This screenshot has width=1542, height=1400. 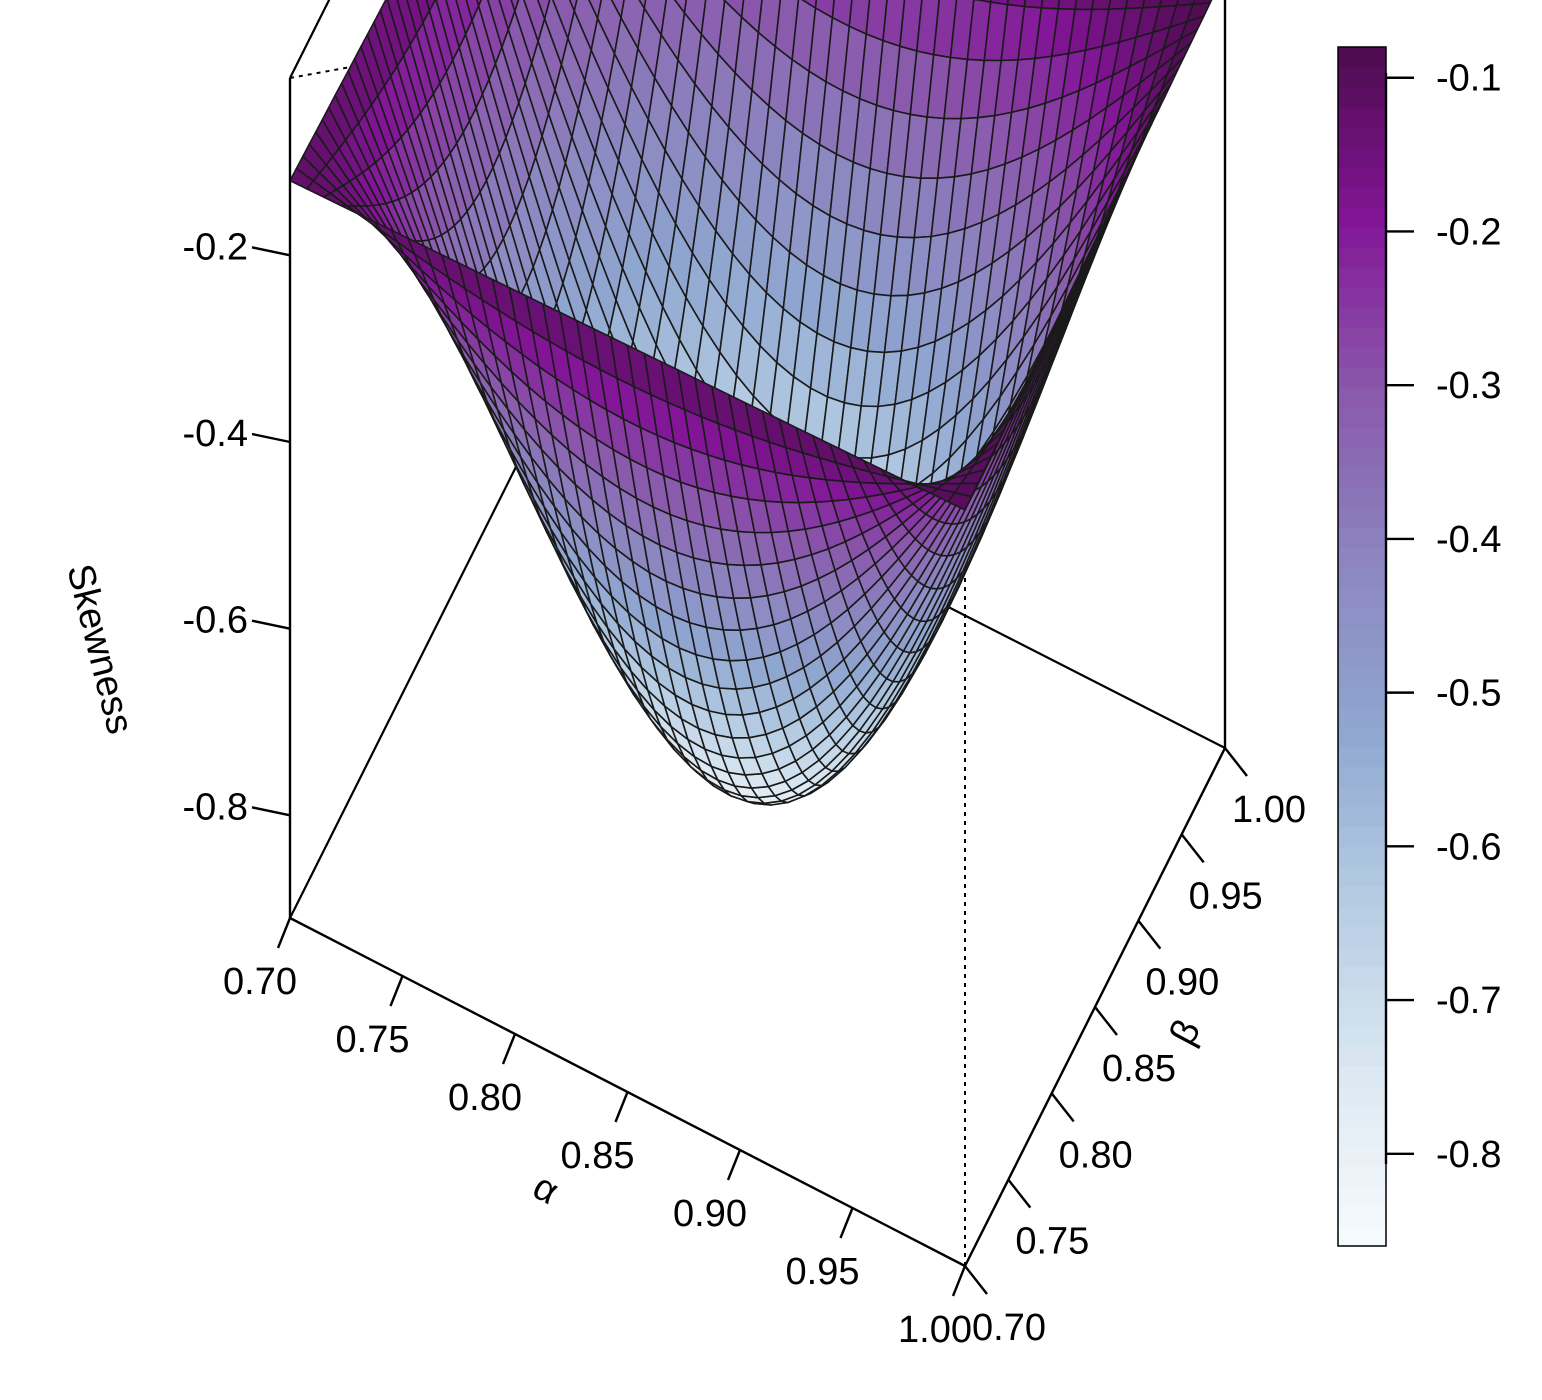 I want to click on beta-tick-label: 0.85, so click(x=1139, y=1069).